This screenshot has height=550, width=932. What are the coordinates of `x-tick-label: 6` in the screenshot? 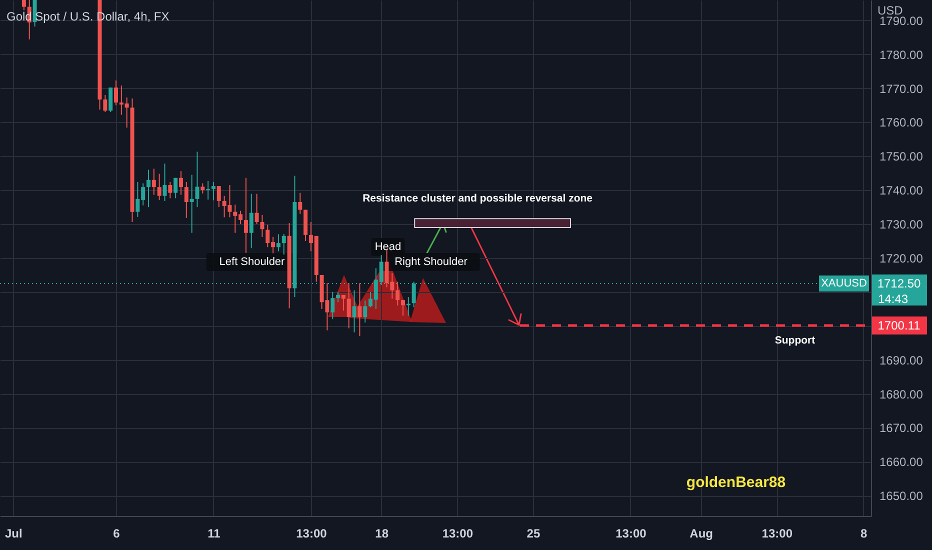 It's located at (116, 533).